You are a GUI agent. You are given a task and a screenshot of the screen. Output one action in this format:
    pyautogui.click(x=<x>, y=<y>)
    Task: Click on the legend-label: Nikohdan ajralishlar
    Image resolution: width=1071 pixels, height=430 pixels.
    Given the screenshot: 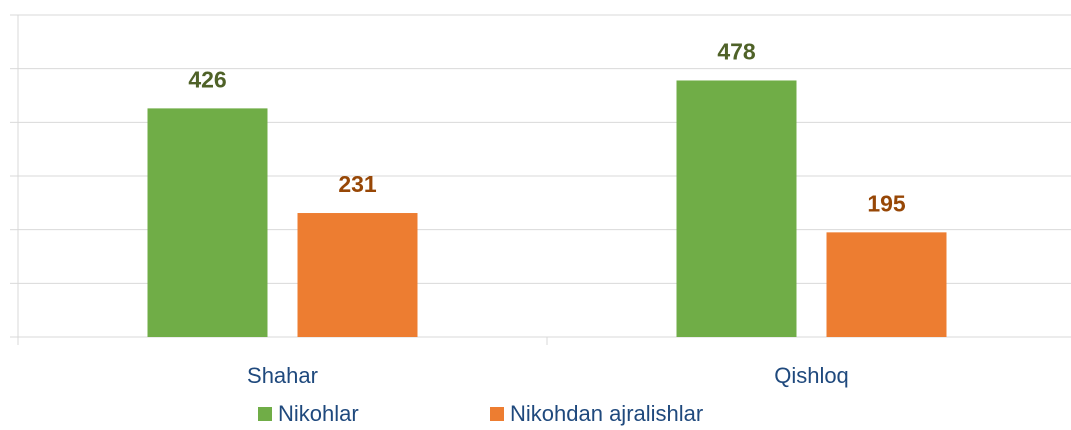 What is the action you would take?
    pyautogui.click(x=606, y=413)
    